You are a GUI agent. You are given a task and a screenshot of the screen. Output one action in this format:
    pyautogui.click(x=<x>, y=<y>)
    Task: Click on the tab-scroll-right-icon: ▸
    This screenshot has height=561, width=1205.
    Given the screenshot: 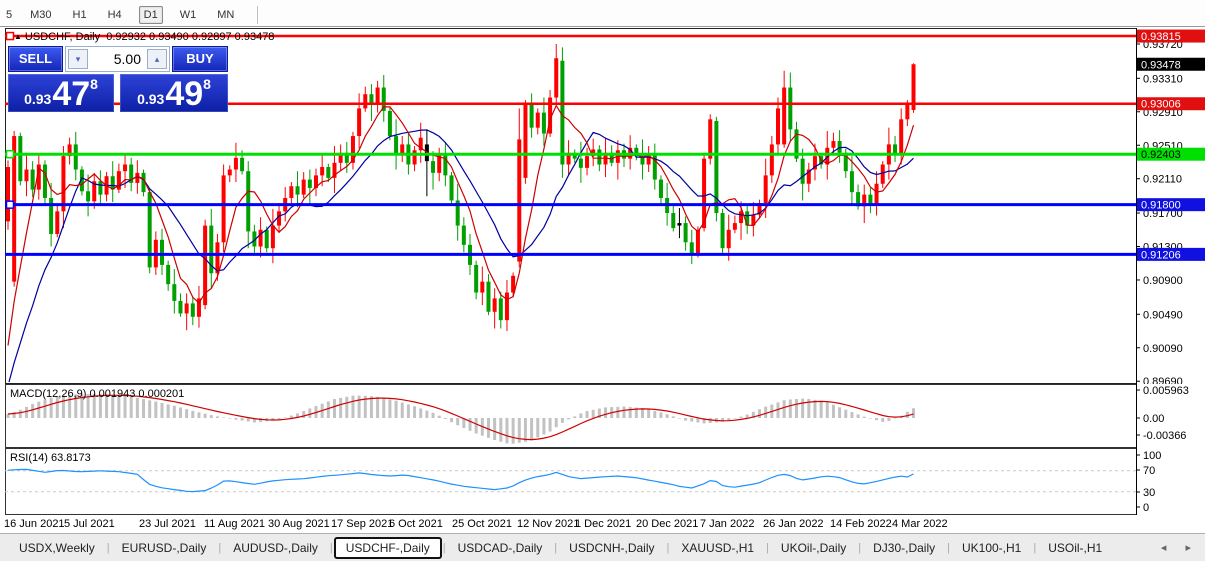 What is the action you would take?
    pyautogui.click(x=1188, y=548)
    